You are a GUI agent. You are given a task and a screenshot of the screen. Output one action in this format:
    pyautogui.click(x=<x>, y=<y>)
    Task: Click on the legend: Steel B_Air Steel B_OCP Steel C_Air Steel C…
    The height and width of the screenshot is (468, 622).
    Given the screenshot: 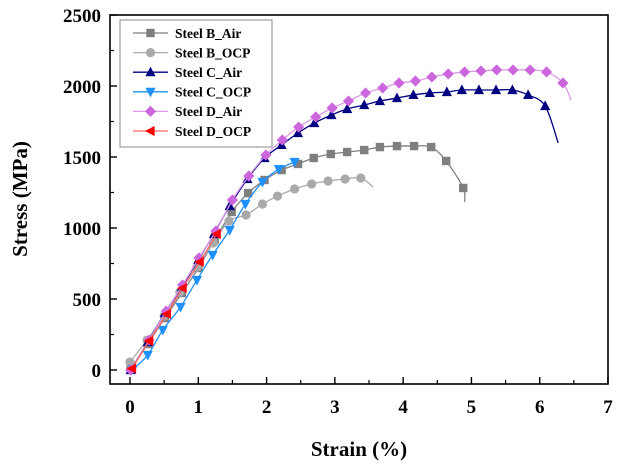 What is the action you would take?
    pyautogui.click(x=196, y=83)
    